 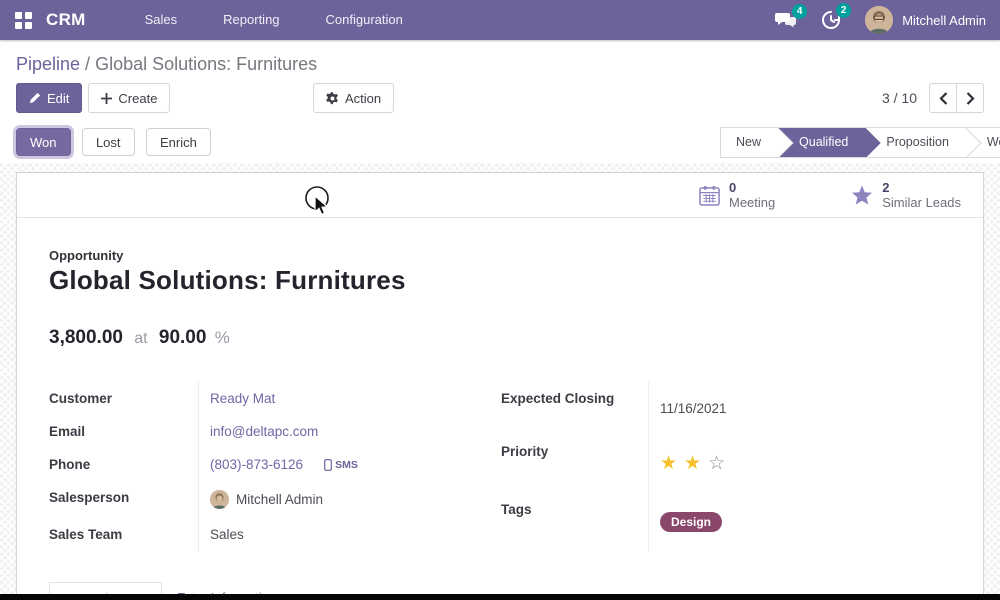 What do you see at coordinates (107, 98) in the screenshot?
I see `plus-icon` at bounding box center [107, 98].